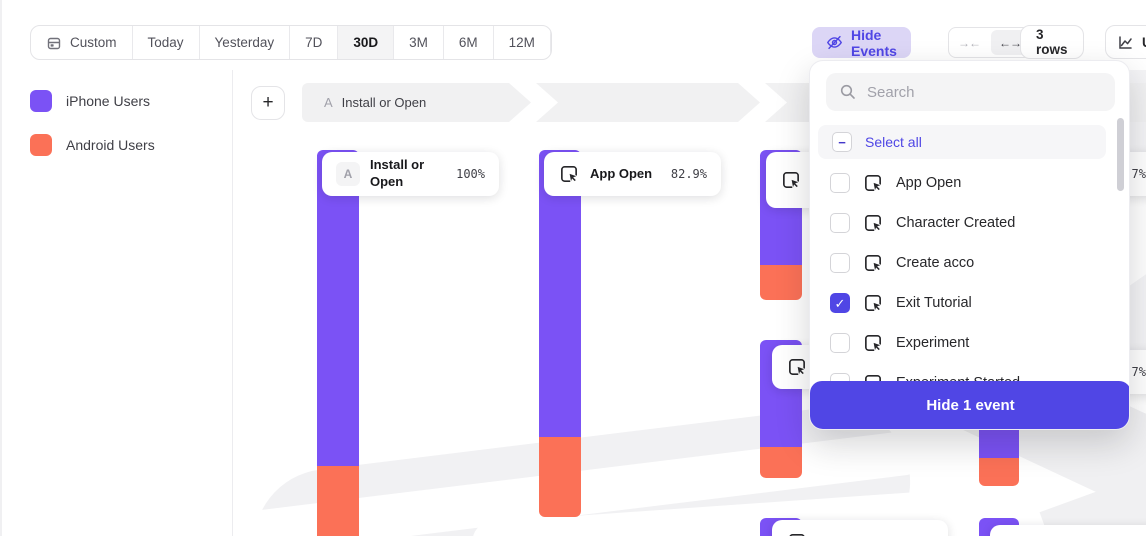 The image size is (1146, 536). What do you see at coordinates (1092, 479) in the screenshot?
I see `background-ribbon` at bounding box center [1092, 479].